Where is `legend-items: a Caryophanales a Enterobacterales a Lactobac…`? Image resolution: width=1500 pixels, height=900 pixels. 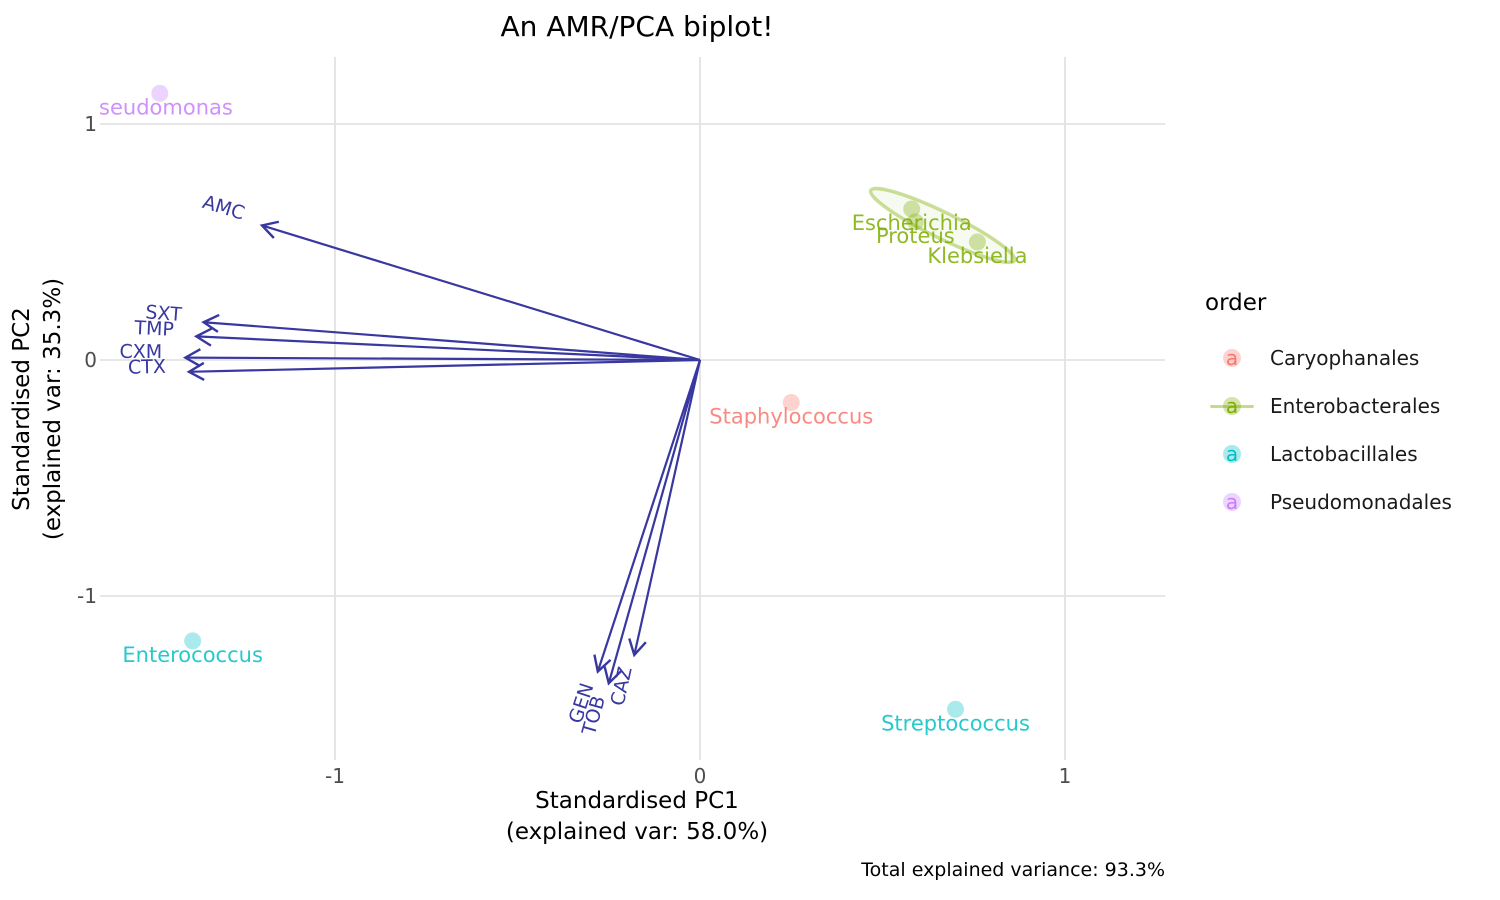
legend-items: a Caryophanales a Enterobacterales a Lactobac… is located at coordinates (1350, 430).